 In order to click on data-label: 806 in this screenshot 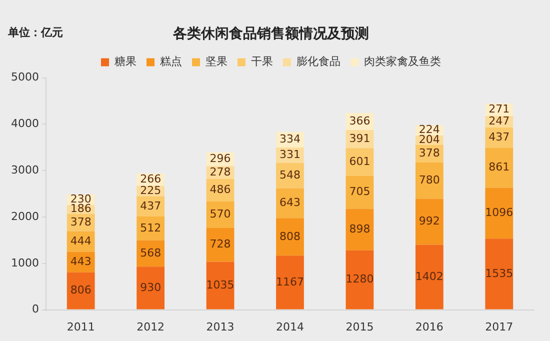, I will do `click(81, 290)`.